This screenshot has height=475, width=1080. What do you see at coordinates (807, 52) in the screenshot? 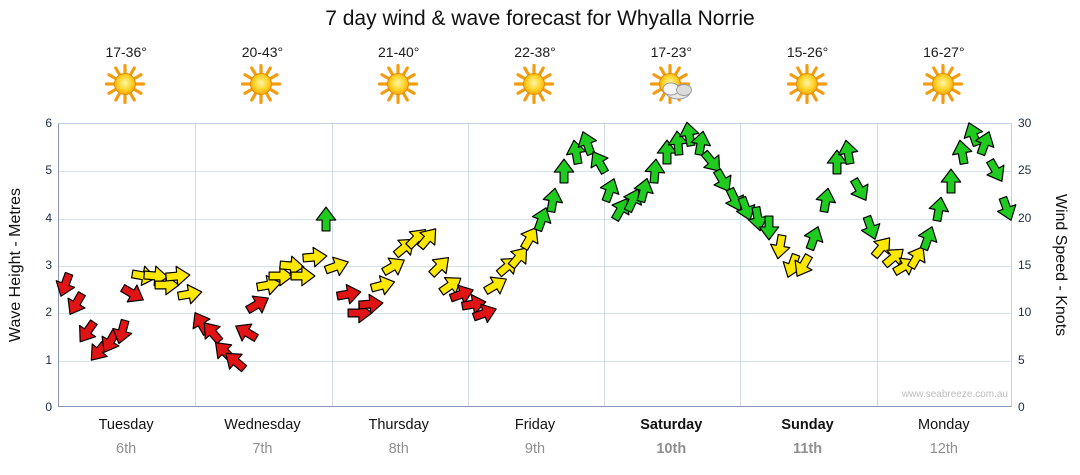
I see `day-temp-range: 15-26°` at bounding box center [807, 52].